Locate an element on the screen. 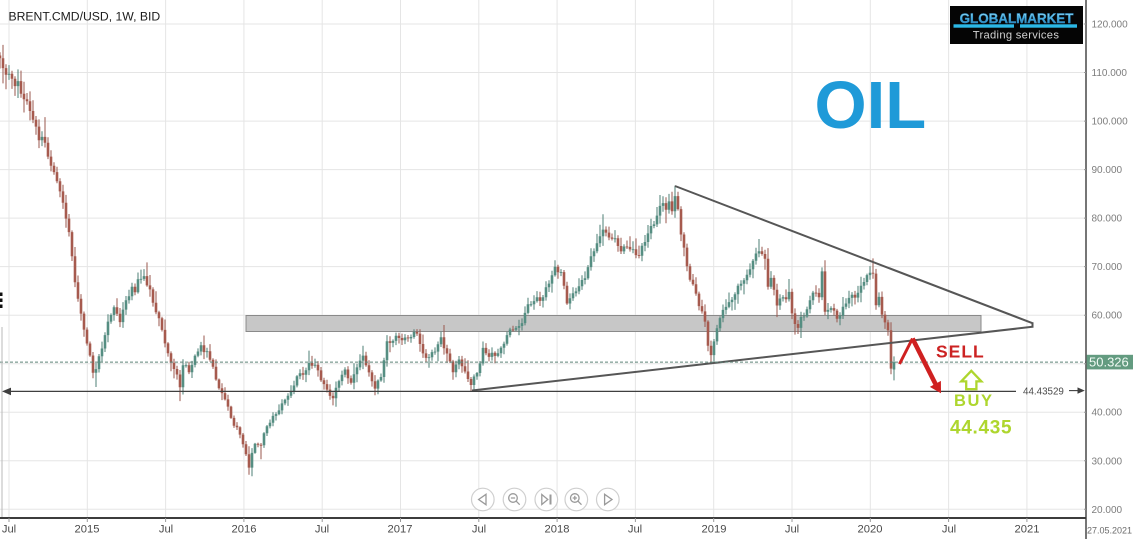 This screenshot has height=539, width=1133. svg-text: 2015 is located at coordinates (87, 530).